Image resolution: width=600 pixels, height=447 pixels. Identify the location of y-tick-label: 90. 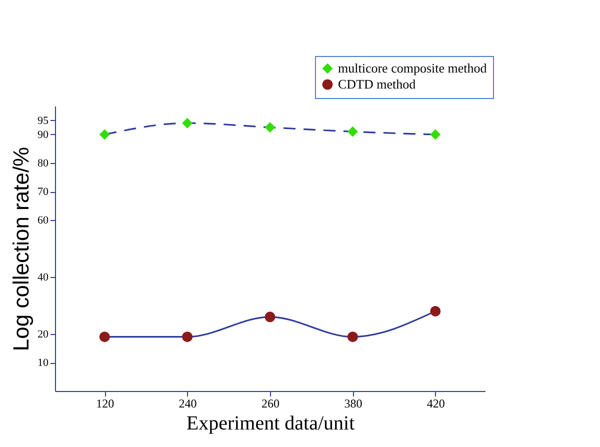
(43, 135).